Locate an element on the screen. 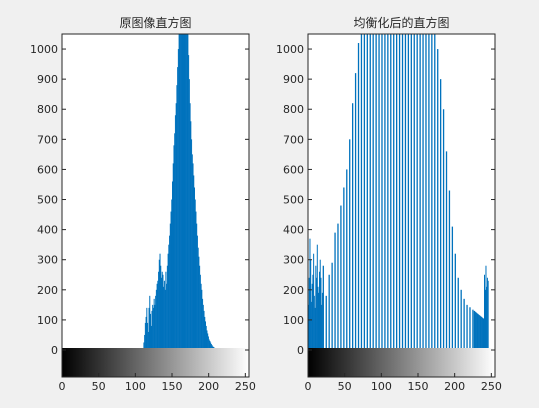  chart-title: 均衡化后的直方图 is located at coordinates (401, 22).